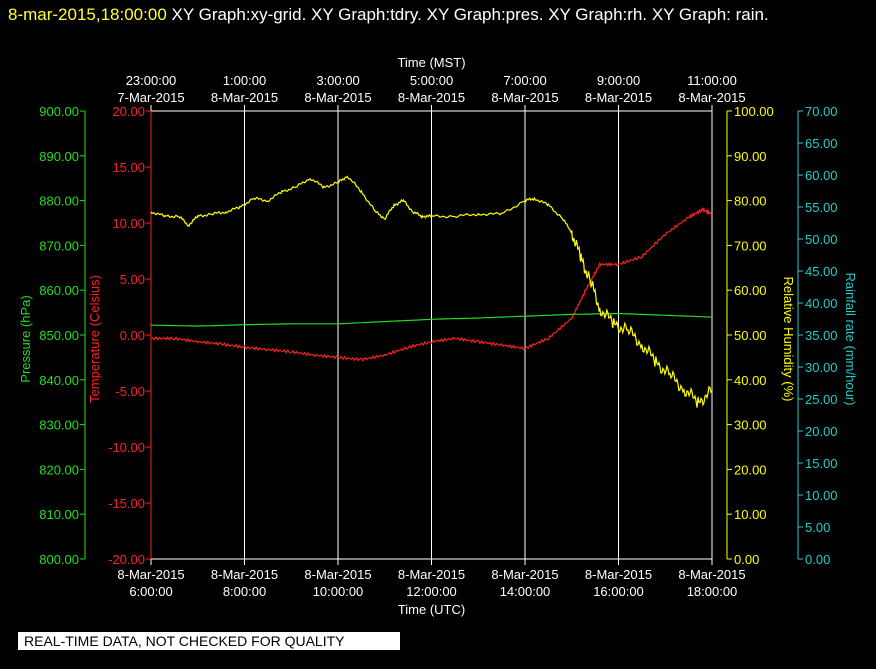 The width and height of the screenshot is (876, 669). Describe the element at coordinates (431, 80) in the screenshot. I see `x-tick-label-top-time: 5:00:00` at that location.